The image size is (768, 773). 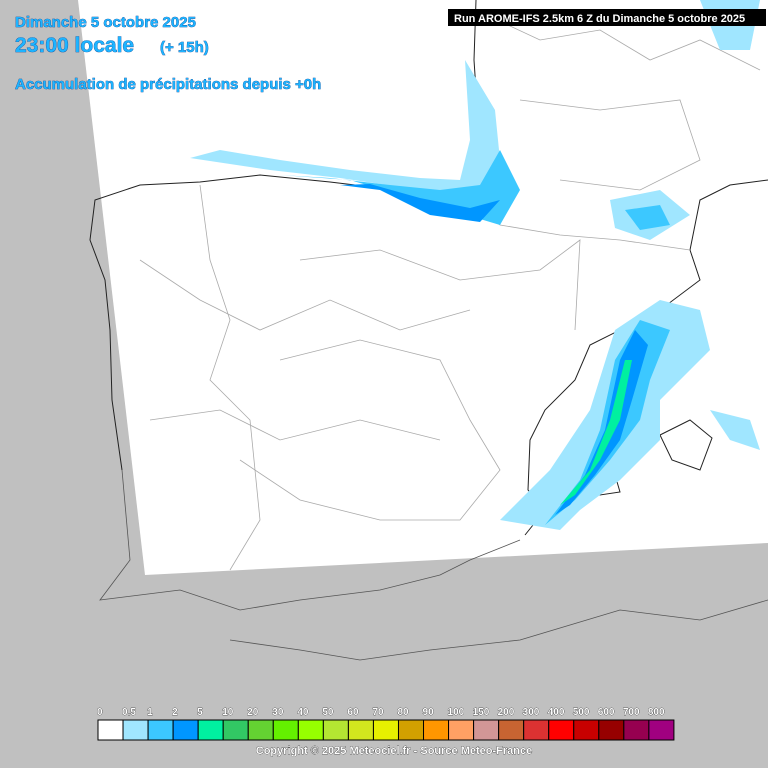 I want to click on legend-label: 300, so click(x=531, y=712).